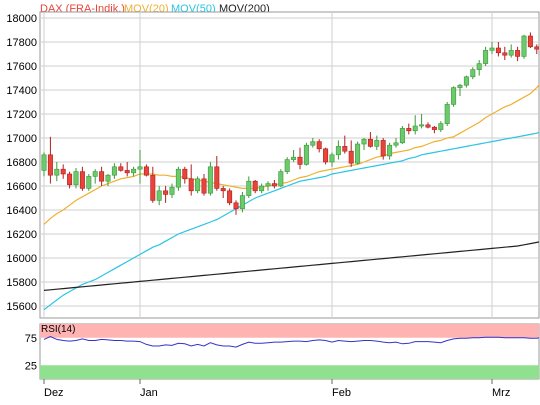 This screenshot has width=540, height=405. Describe the element at coordinates (291, 266) in the screenshot. I see `ma-line-mov200` at that location.